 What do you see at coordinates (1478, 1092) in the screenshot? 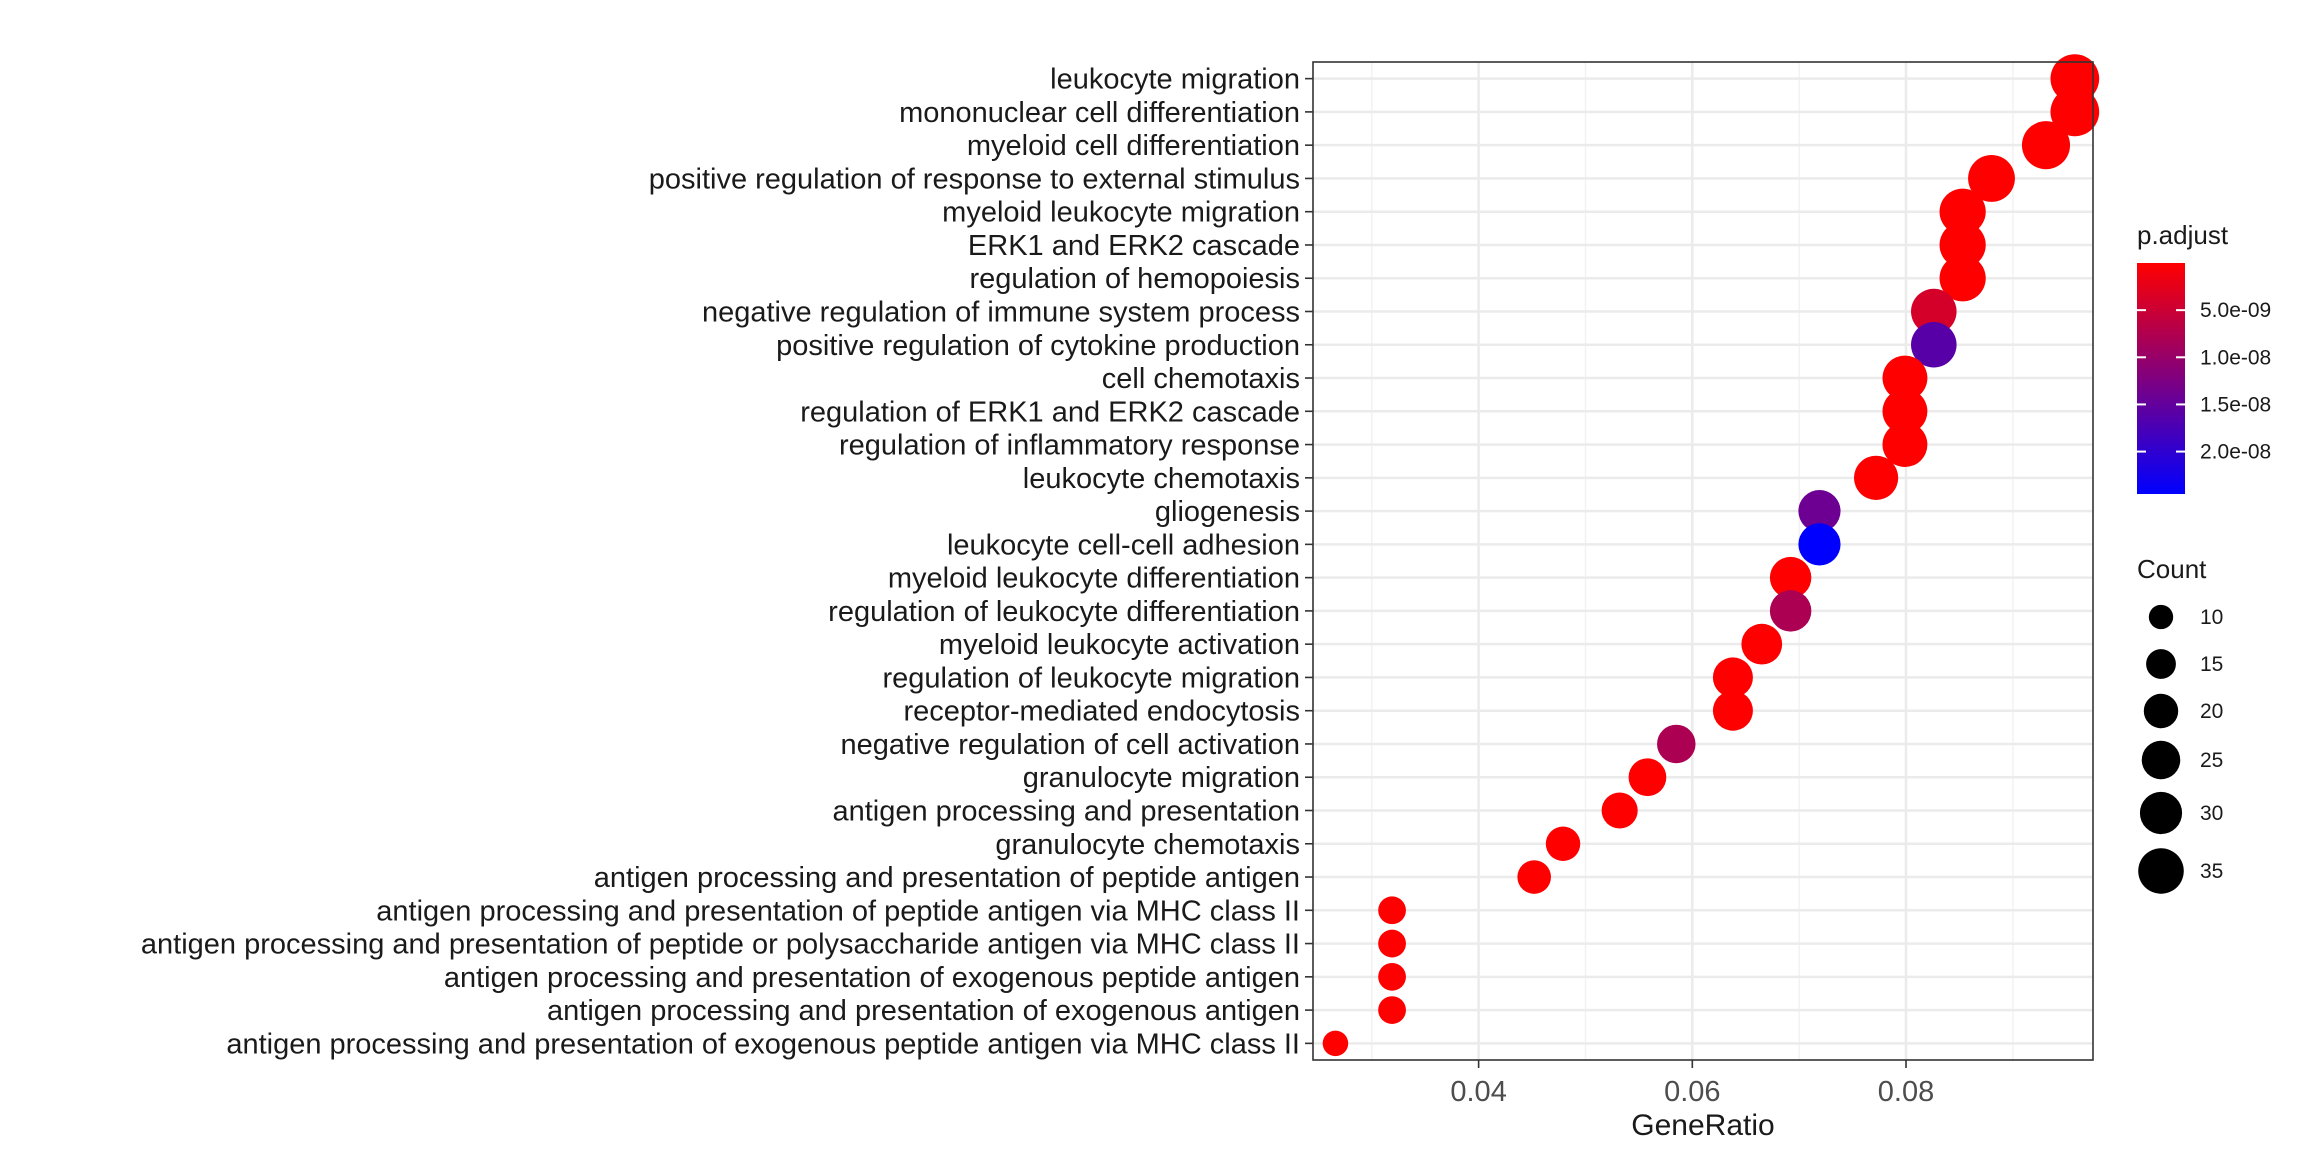
I see `x-tick-label: 0.04` at bounding box center [1478, 1092].